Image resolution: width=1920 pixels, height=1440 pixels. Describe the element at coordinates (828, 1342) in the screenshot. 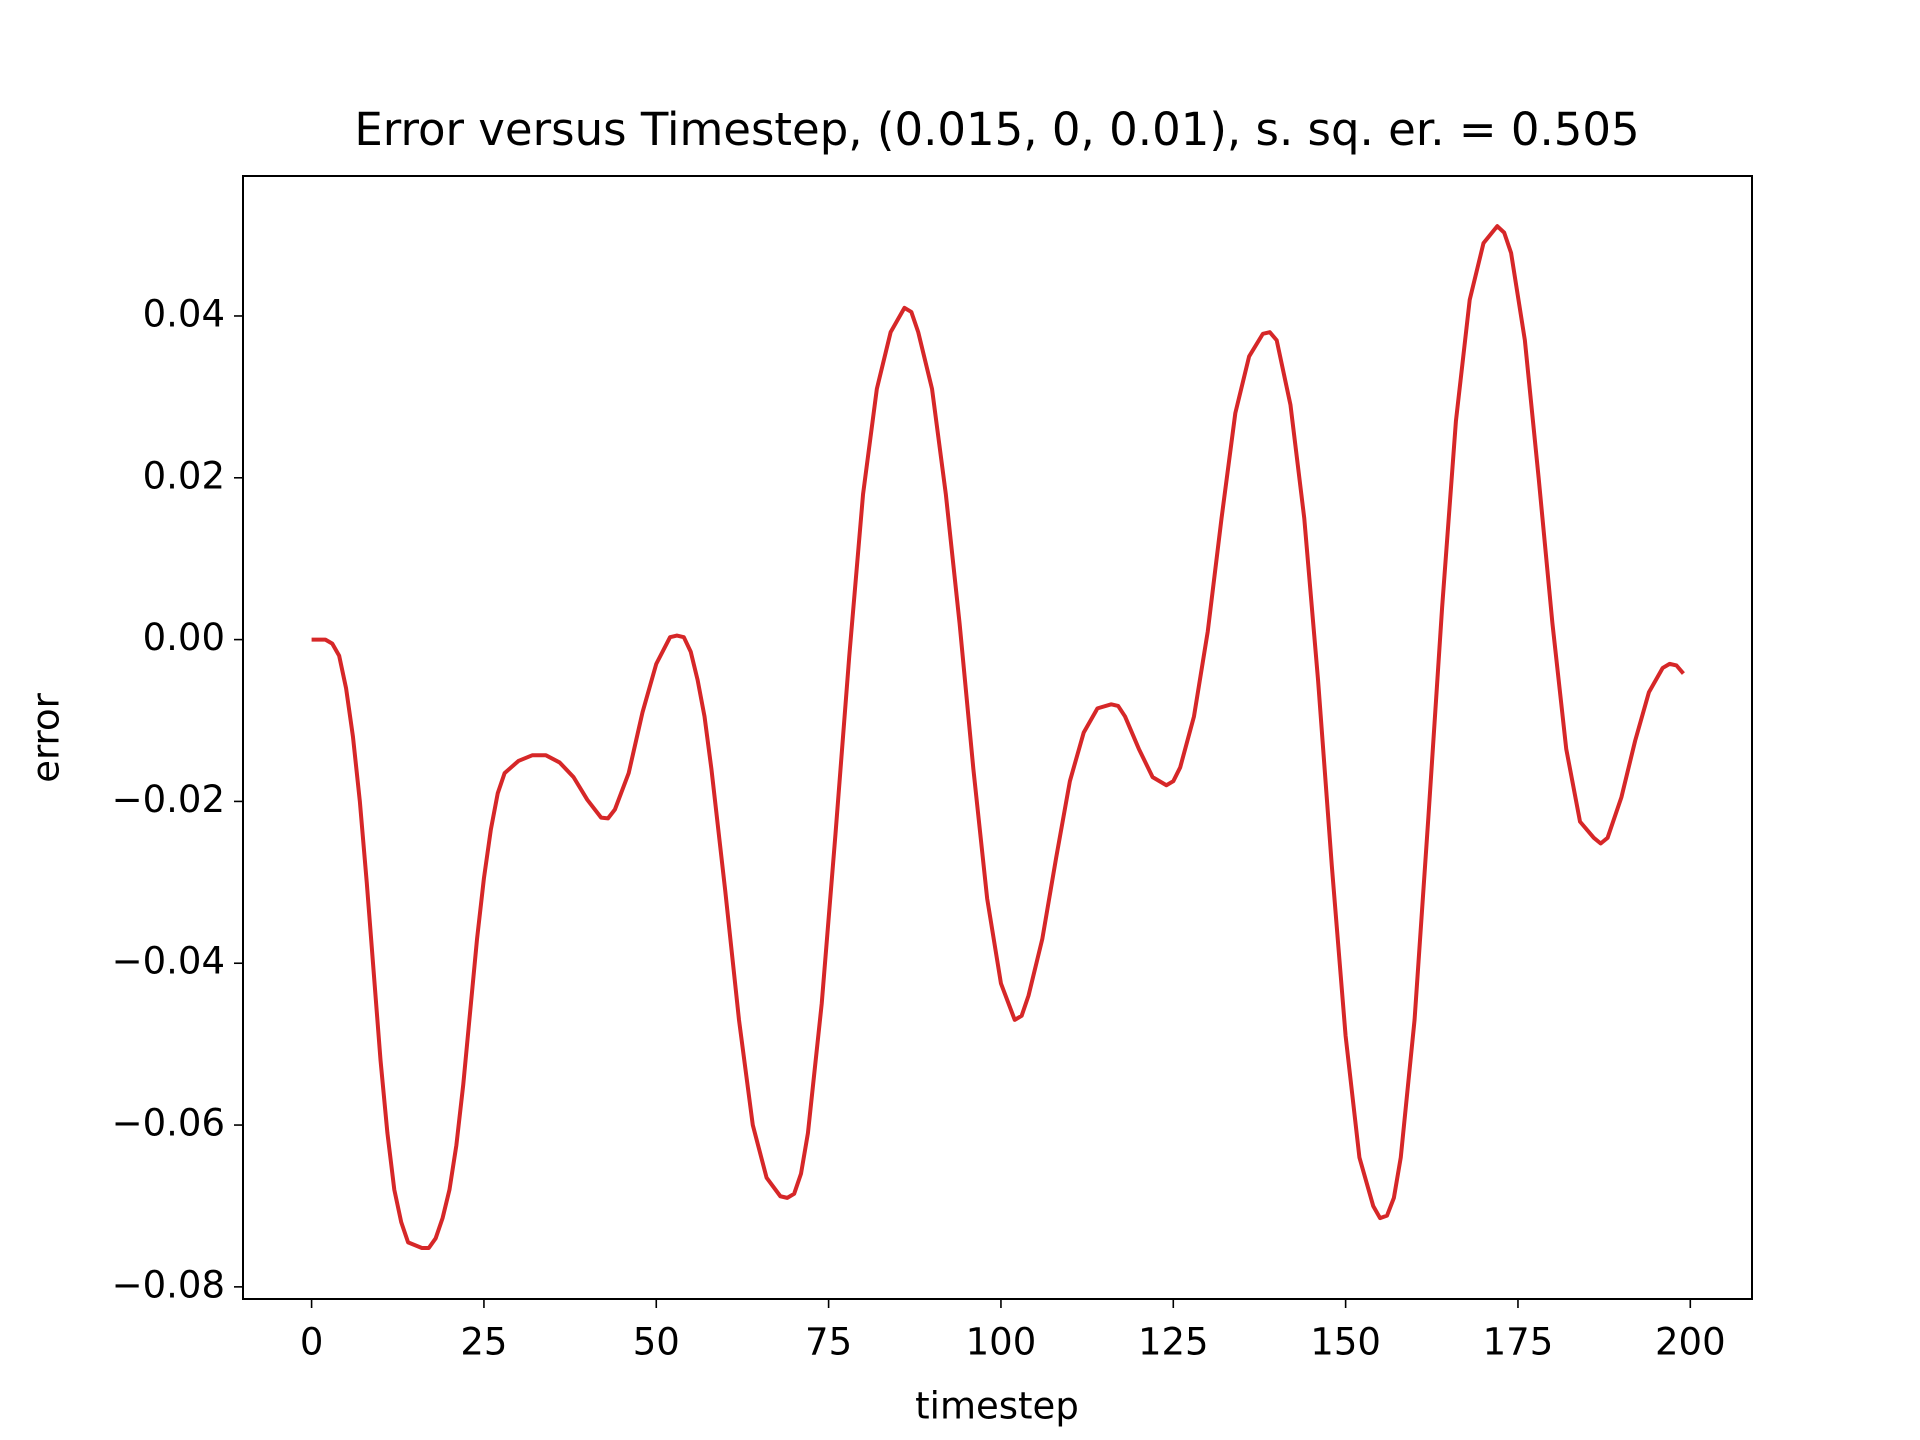

I see `x-tick-label: 75` at that location.